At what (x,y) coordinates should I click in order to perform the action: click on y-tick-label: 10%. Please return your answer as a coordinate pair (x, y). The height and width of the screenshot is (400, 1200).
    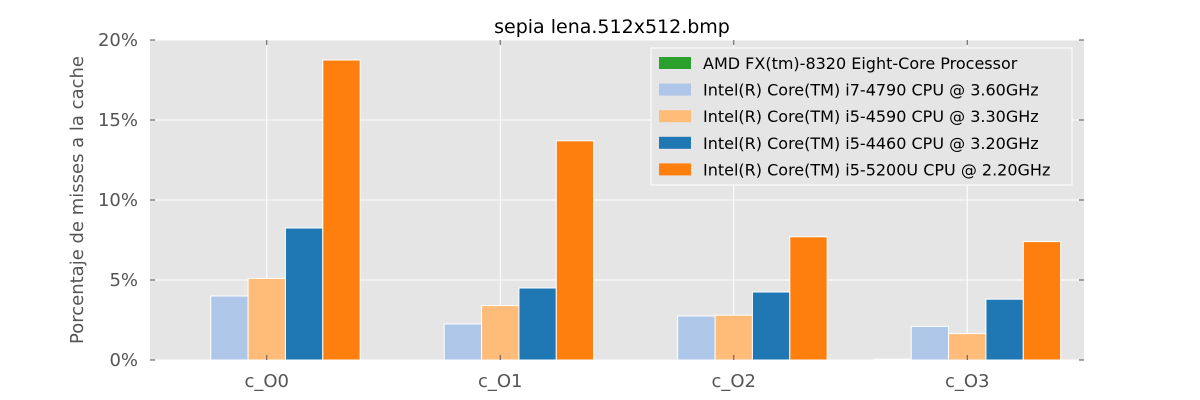
    Looking at the image, I should click on (118, 200).